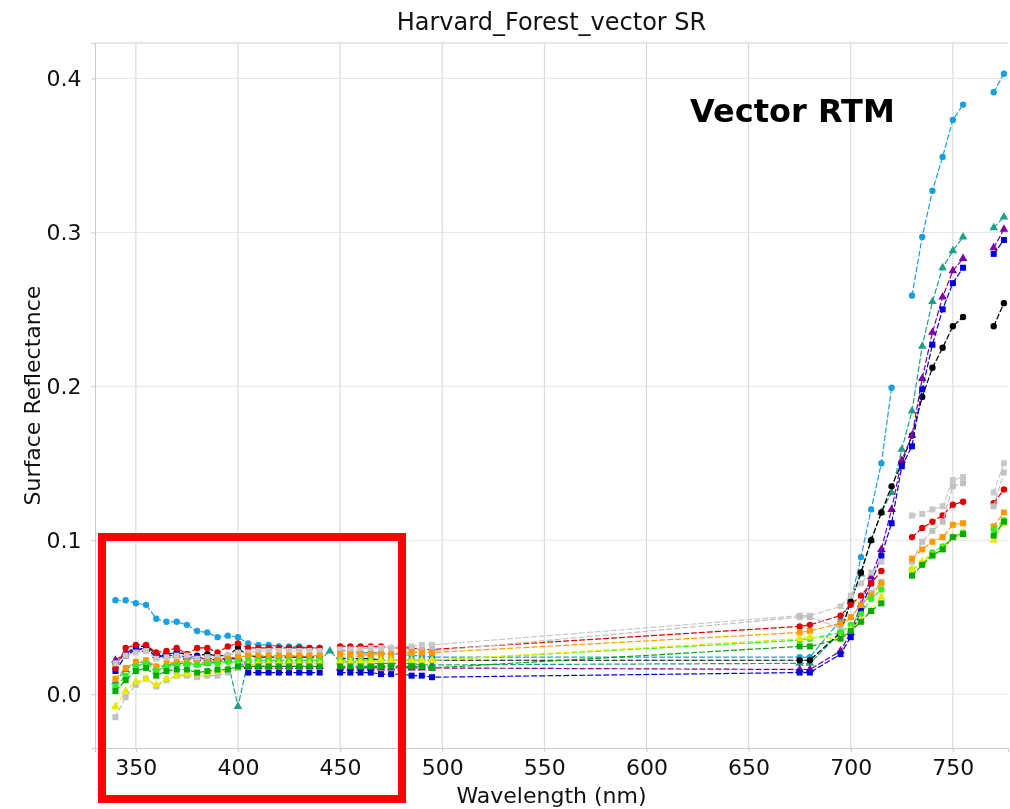 Image resolution: width=1010 pixels, height=809 pixels. What do you see at coordinates (64, 386) in the screenshot?
I see `y-tick-label: 0.2` at bounding box center [64, 386].